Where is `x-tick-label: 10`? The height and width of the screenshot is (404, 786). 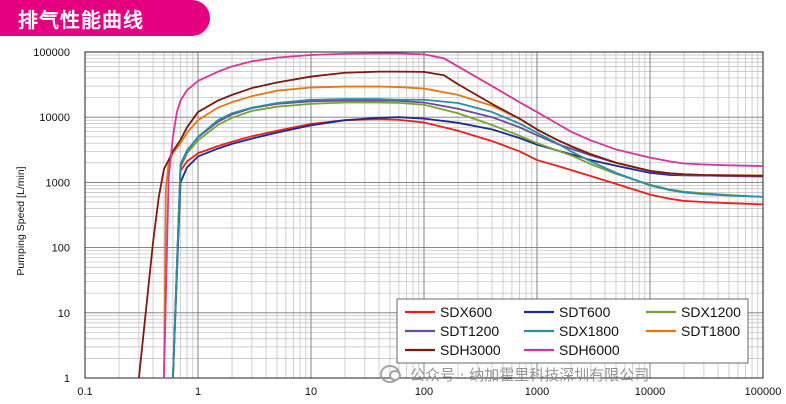 x-tick-label: 10 is located at coordinates (311, 392).